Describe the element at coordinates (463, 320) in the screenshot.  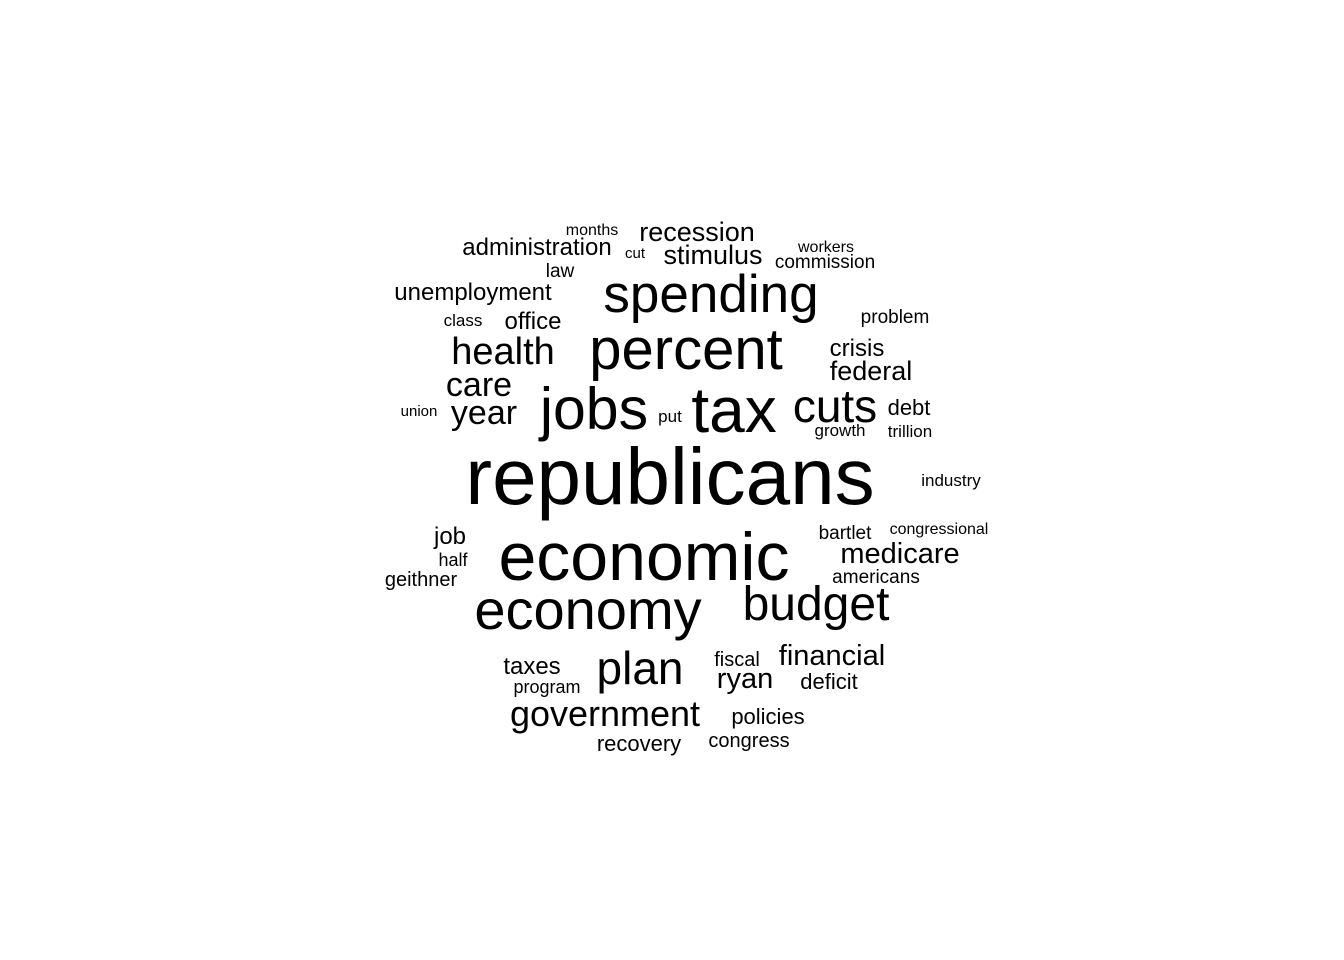
I see `word-class: class` at that location.